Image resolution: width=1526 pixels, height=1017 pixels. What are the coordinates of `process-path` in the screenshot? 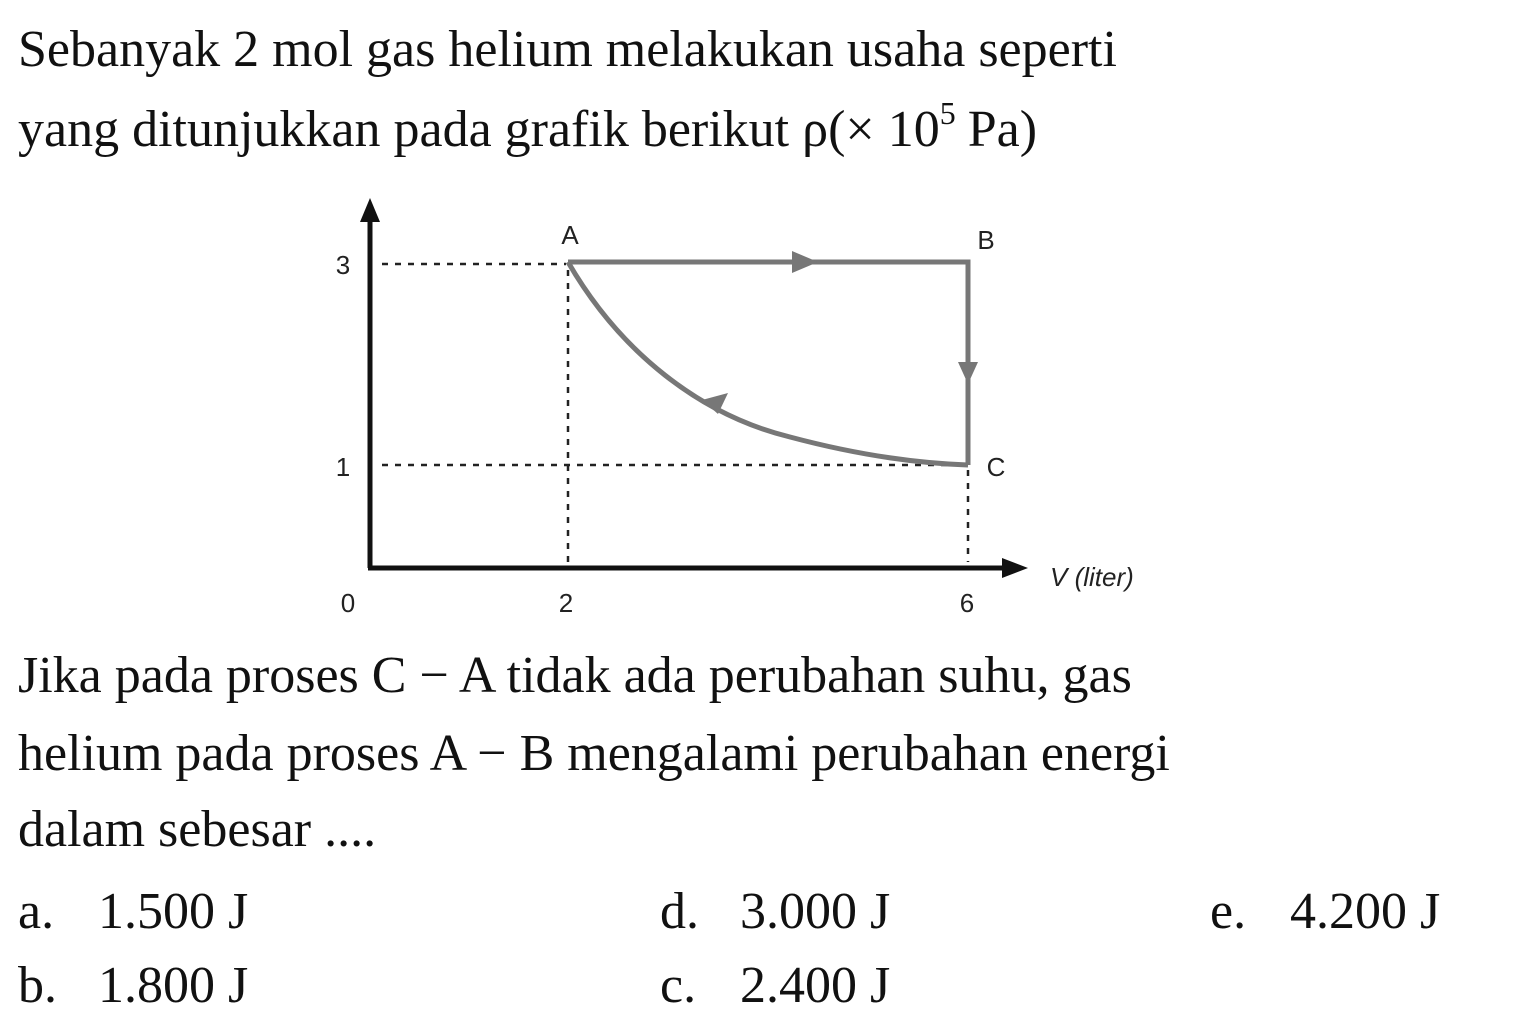 It's located at (769, 362).